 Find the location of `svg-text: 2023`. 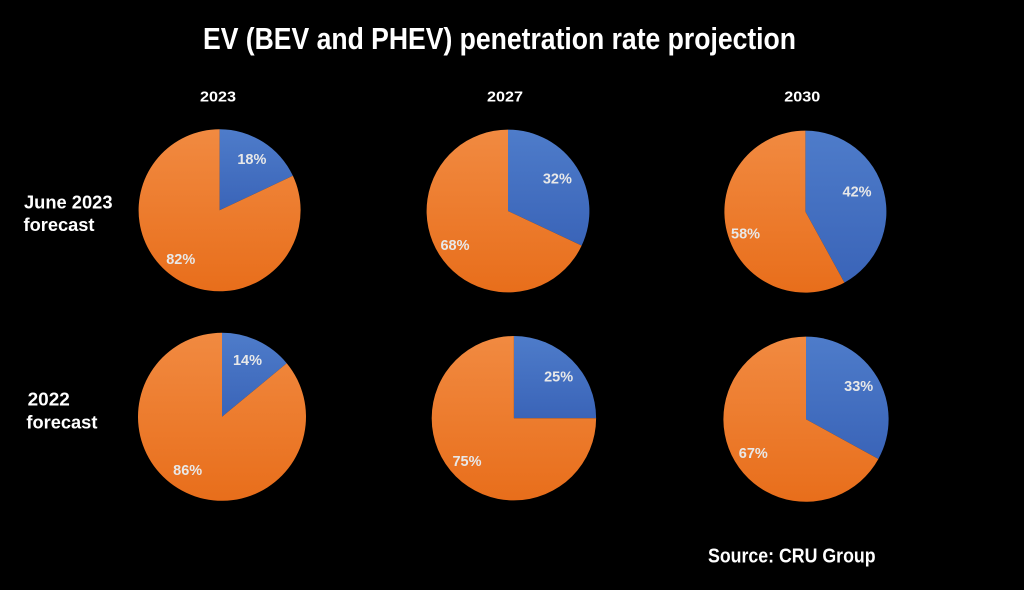

svg-text: 2023 is located at coordinates (218, 97).